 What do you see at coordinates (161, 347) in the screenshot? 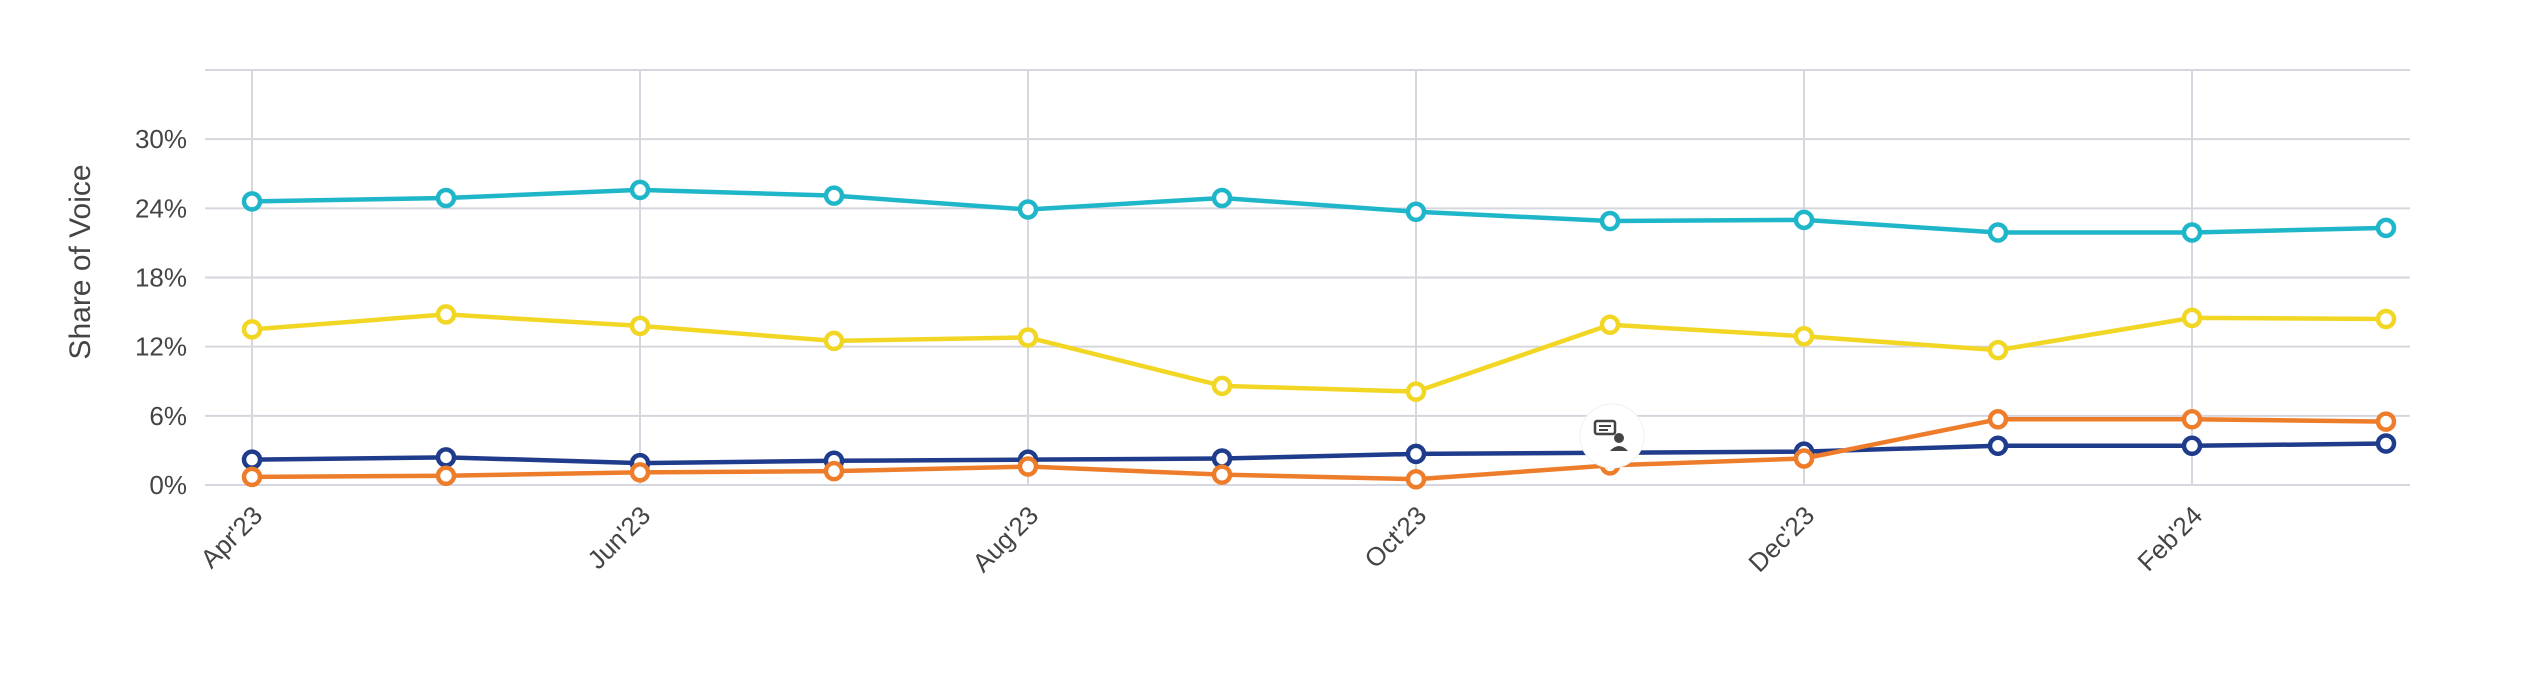
I see `y-tick-label: 12%` at bounding box center [161, 347].